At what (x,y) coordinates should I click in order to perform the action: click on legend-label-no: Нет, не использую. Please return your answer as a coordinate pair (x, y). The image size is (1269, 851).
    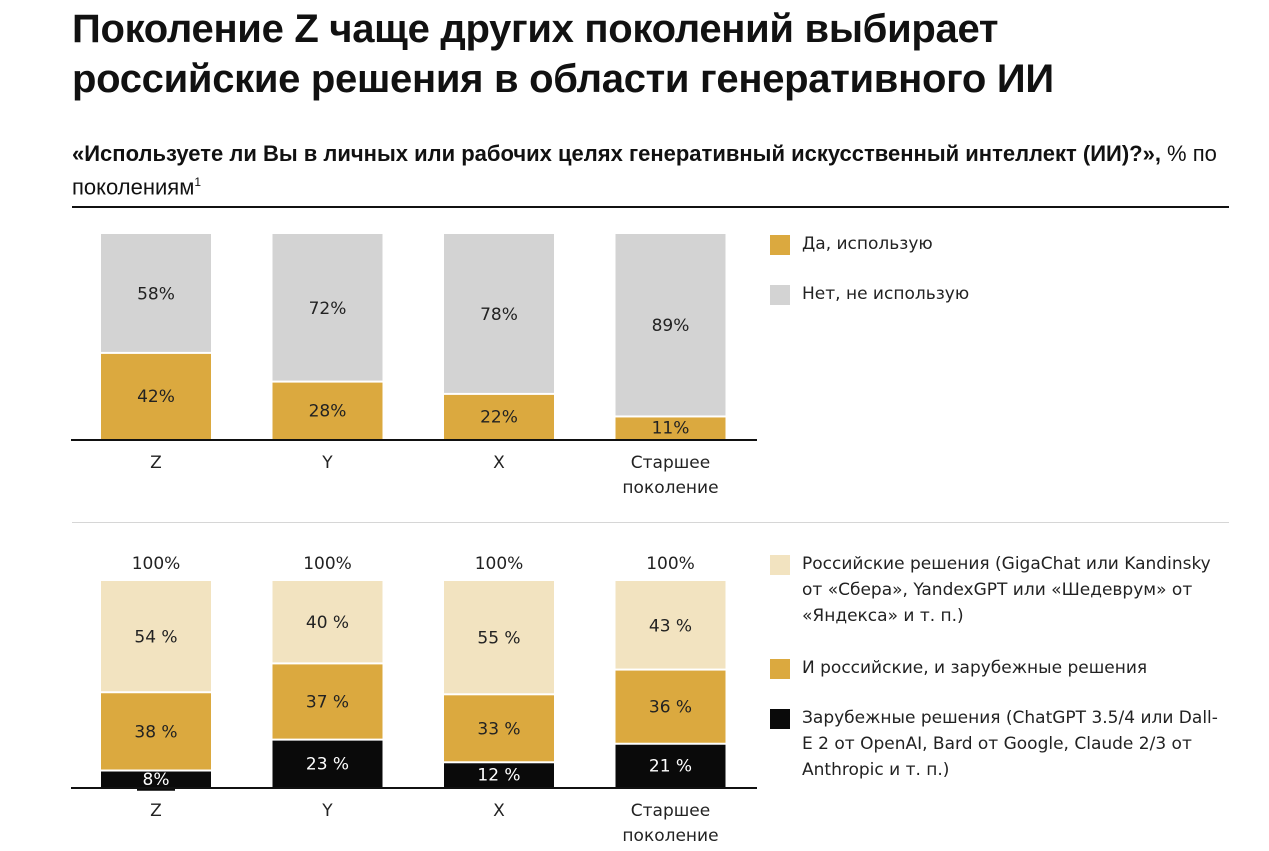
    Looking at the image, I should click on (886, 294).